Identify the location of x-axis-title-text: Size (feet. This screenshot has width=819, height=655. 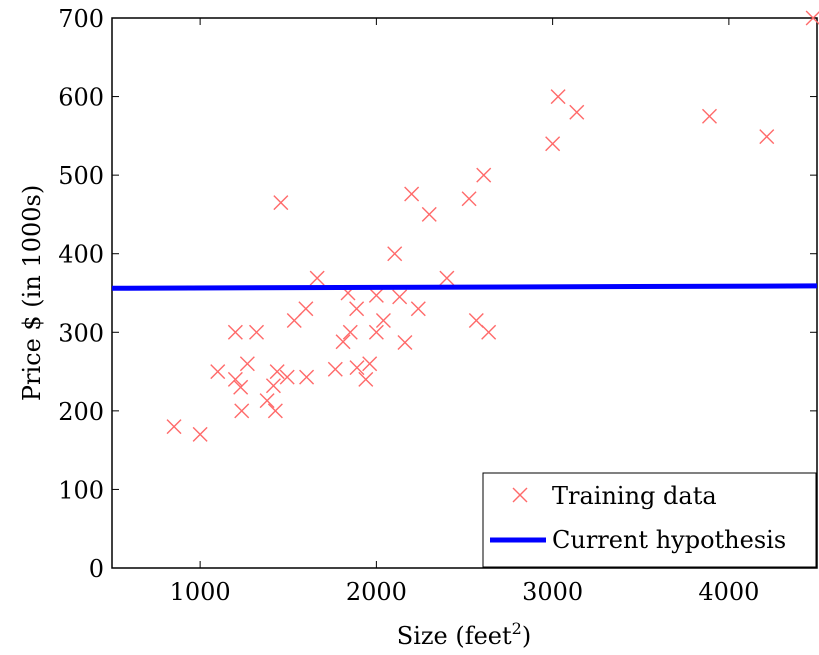
(454, 636).